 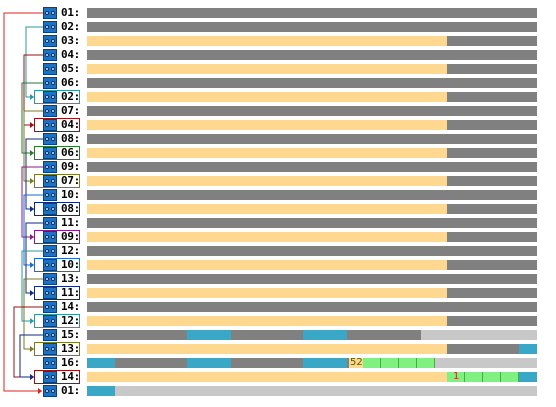 I want to click on track-label: 10:, so click(x=70, y=264).